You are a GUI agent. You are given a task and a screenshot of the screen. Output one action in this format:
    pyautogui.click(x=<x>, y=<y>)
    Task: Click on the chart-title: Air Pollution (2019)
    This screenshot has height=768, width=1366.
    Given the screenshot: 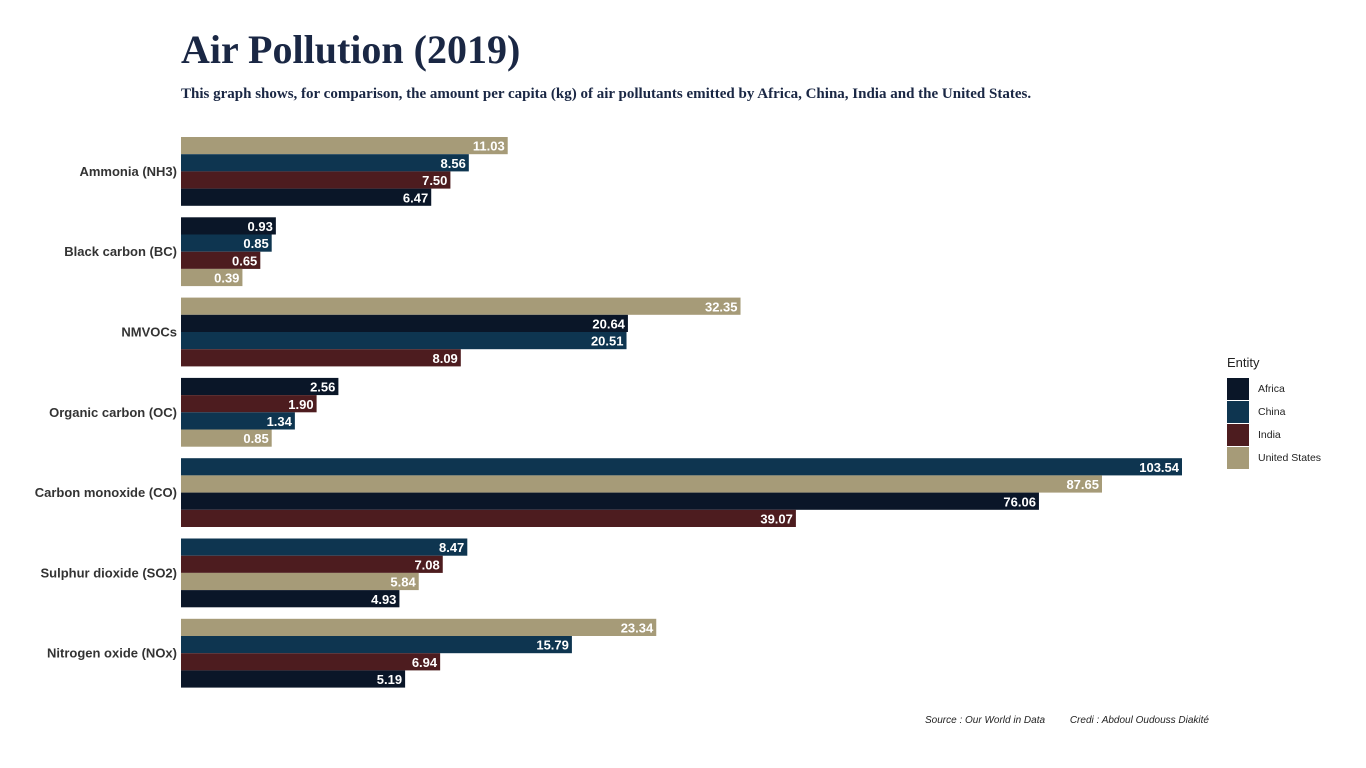 What is the action you would take?
    pyautogui.click(x=351, y=49)
    